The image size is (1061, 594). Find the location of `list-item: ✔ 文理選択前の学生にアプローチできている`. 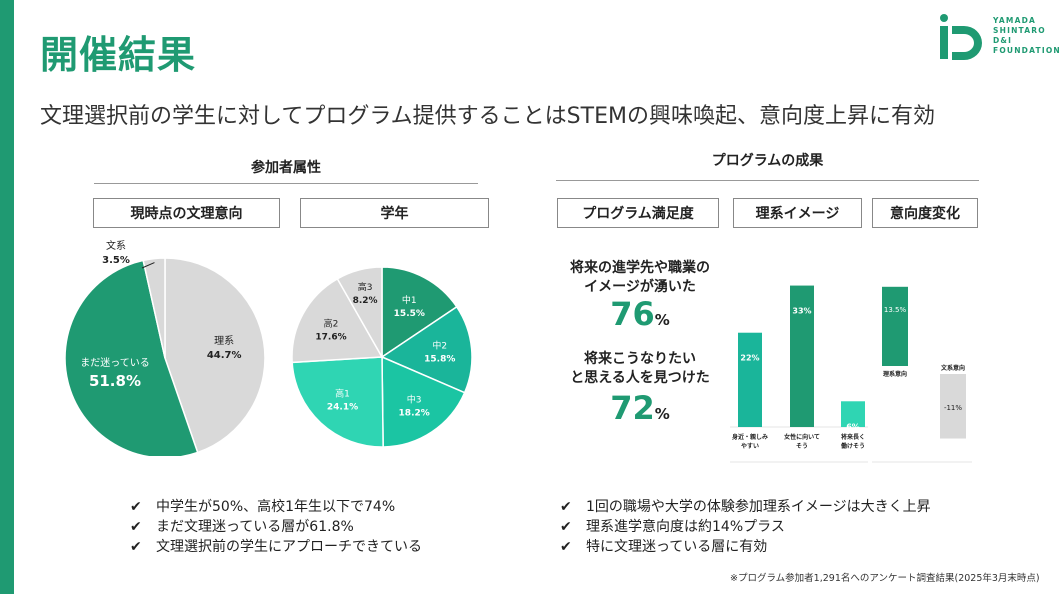

list-item: ✔ 文理選択前の学生にアプローチできている is located at coordinates (276, 547).